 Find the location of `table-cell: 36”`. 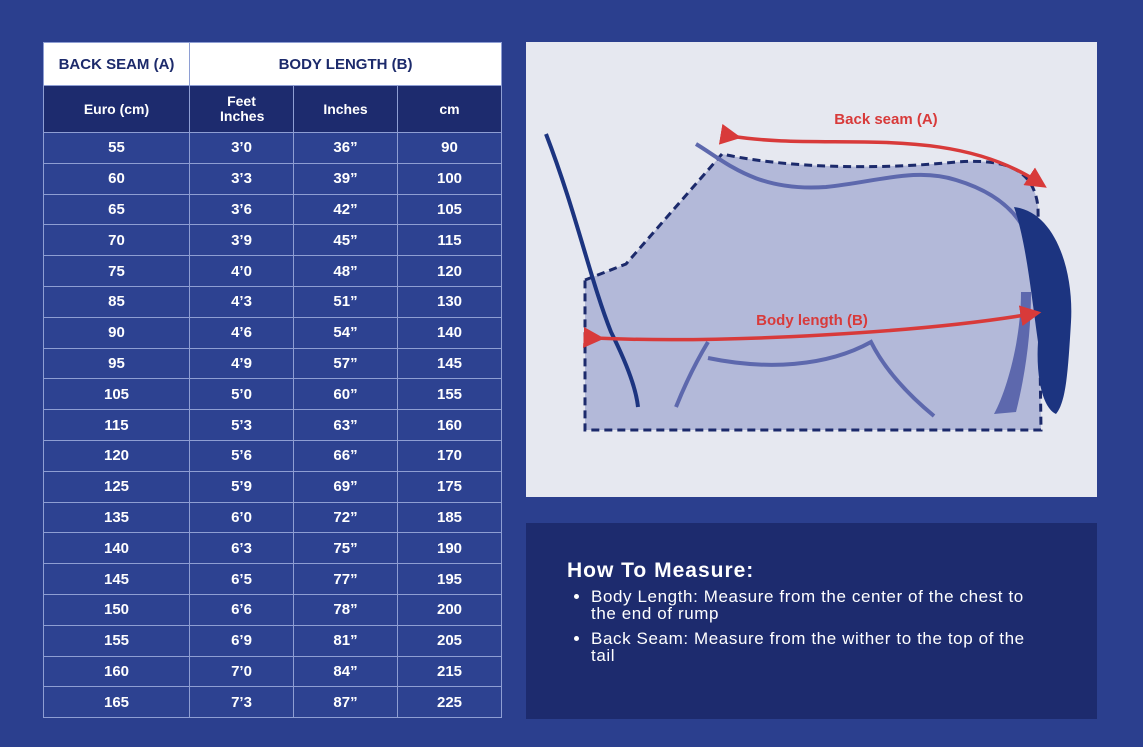

table-cell: 36” is located at coordinates (345, 148).